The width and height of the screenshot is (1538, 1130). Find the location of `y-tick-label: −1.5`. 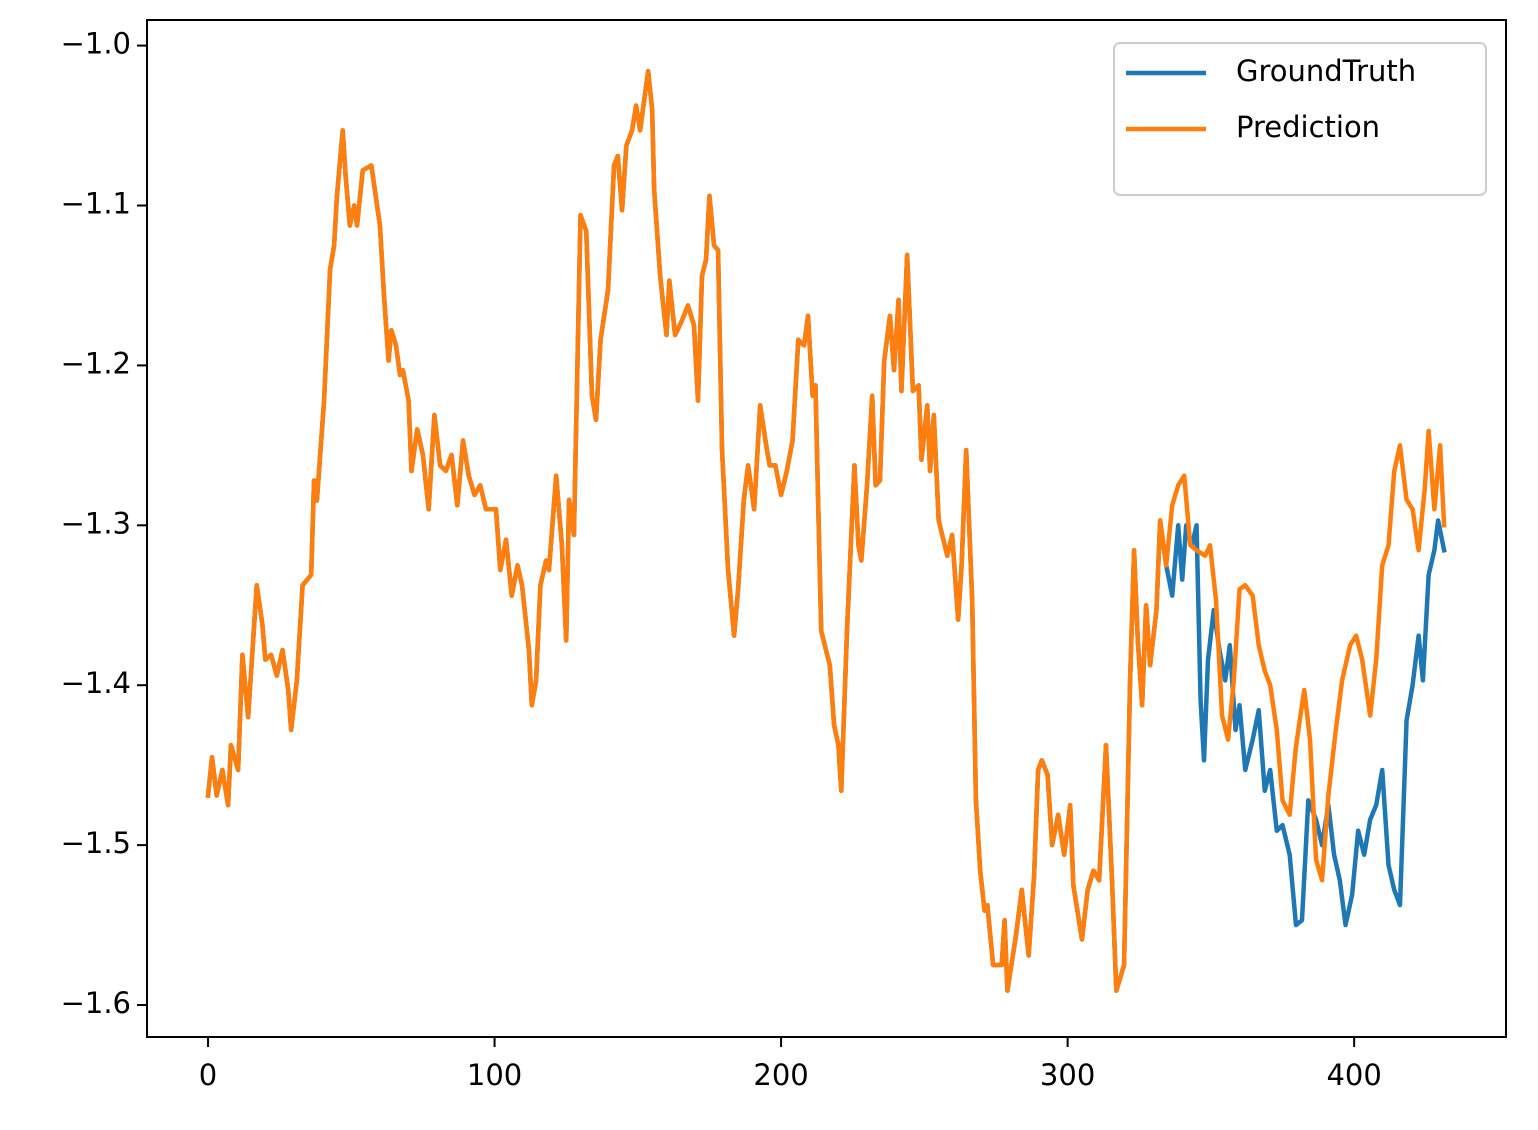

y-tick-label: −1.5 is located at coordinates (96, 843).